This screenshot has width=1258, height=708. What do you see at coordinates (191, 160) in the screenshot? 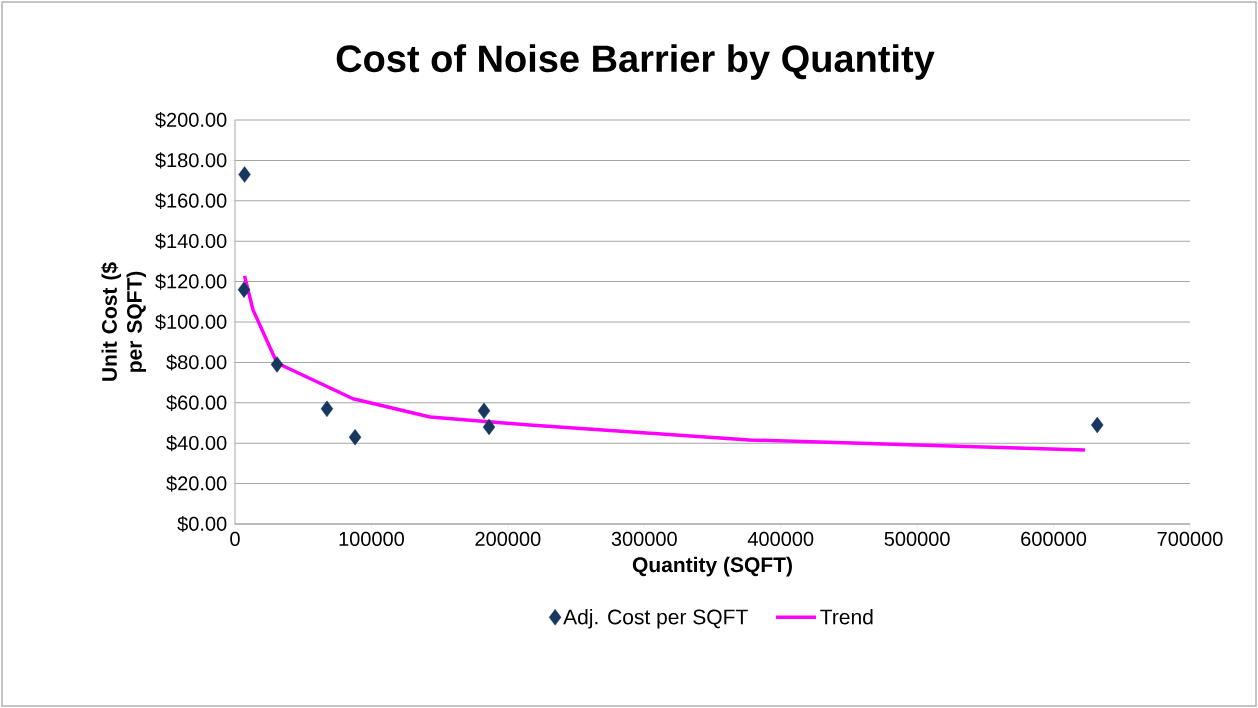
I see `y-tick-label: $180.00` at bounding box center [191, 160].